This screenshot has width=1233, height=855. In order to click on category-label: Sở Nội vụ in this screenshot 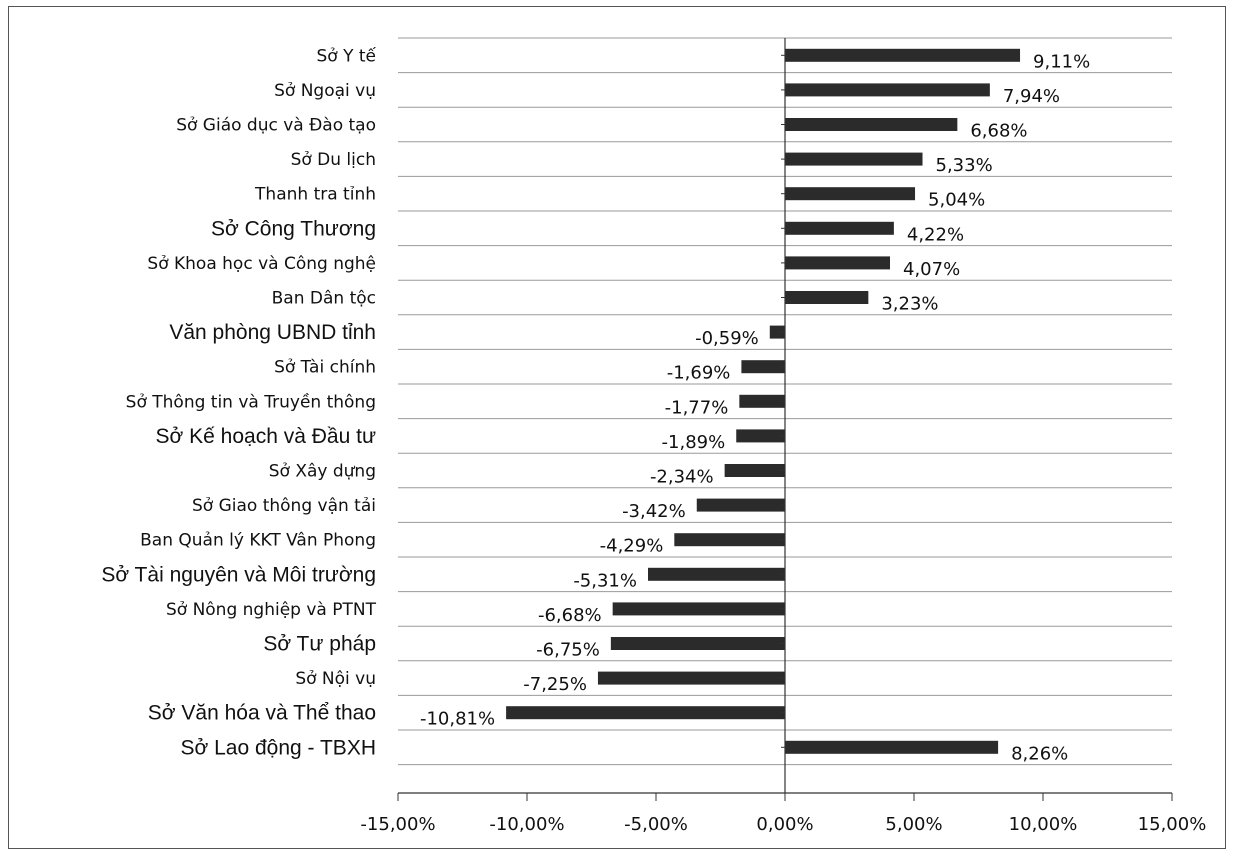, I will do `click(335, 679)`.